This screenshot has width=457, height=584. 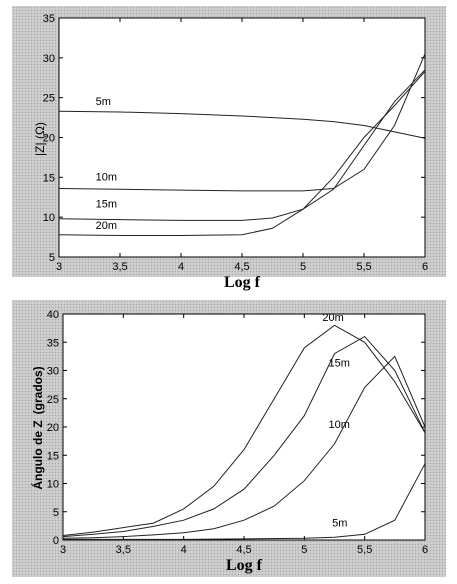 I want to click on y-tick-label: 40, so click(x=53, y=315).